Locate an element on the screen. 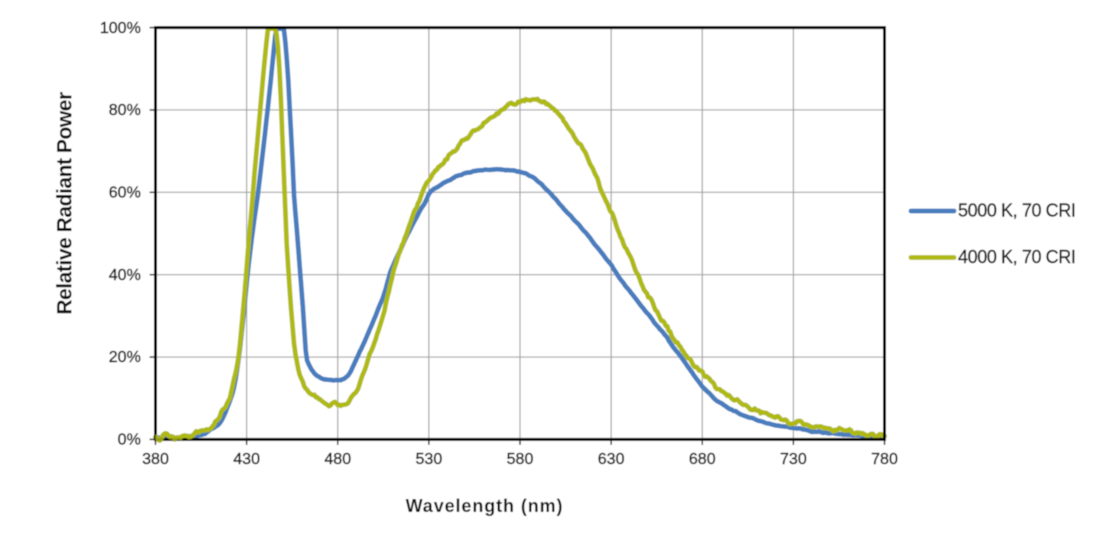 Image resolution: width=1100 pixels, height=545 pixels. svg-text: Relative Radiant Power is located at coordinates (65, 203).